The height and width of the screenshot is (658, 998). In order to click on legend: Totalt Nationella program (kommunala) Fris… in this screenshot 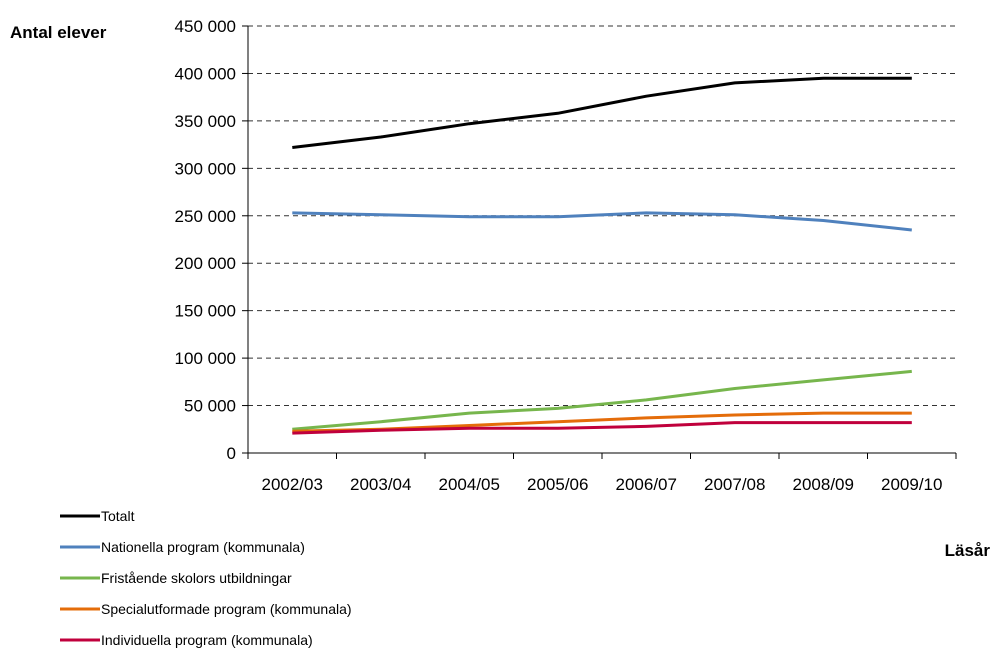, I will do `click(206, 578)`.